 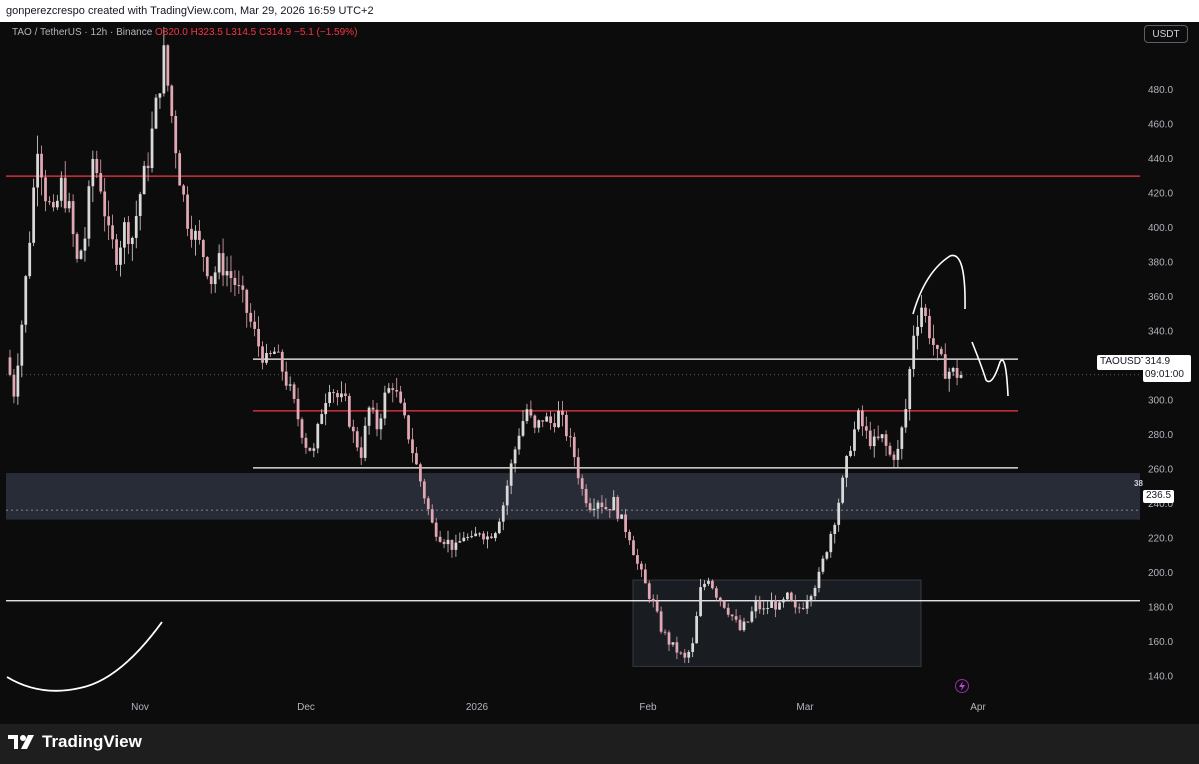 I want to click on price-tick-label: 360.0, so click(x=1160, y=297).